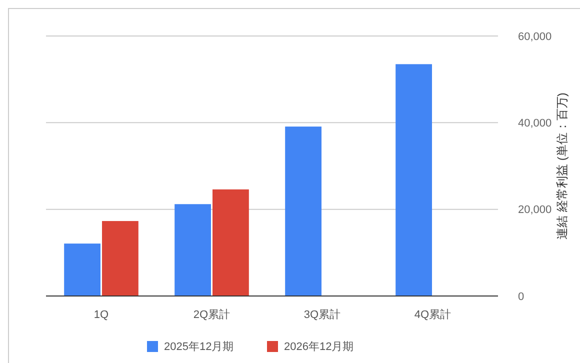 The height and width of the screenshot is (363, 580). I want to click on y-axis-title: 連結 経常利益 (単位：百万), so click(562, 166).